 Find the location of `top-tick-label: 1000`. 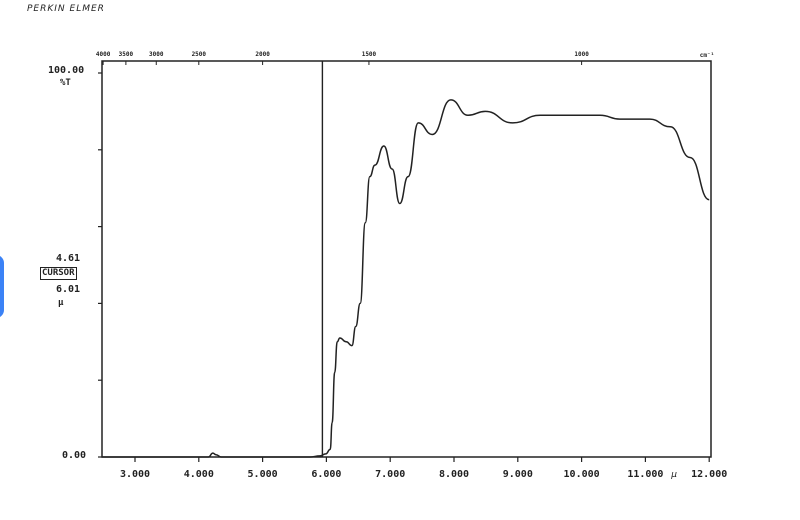

top-tick-label: 1000 is located at coordinates (581, 54).